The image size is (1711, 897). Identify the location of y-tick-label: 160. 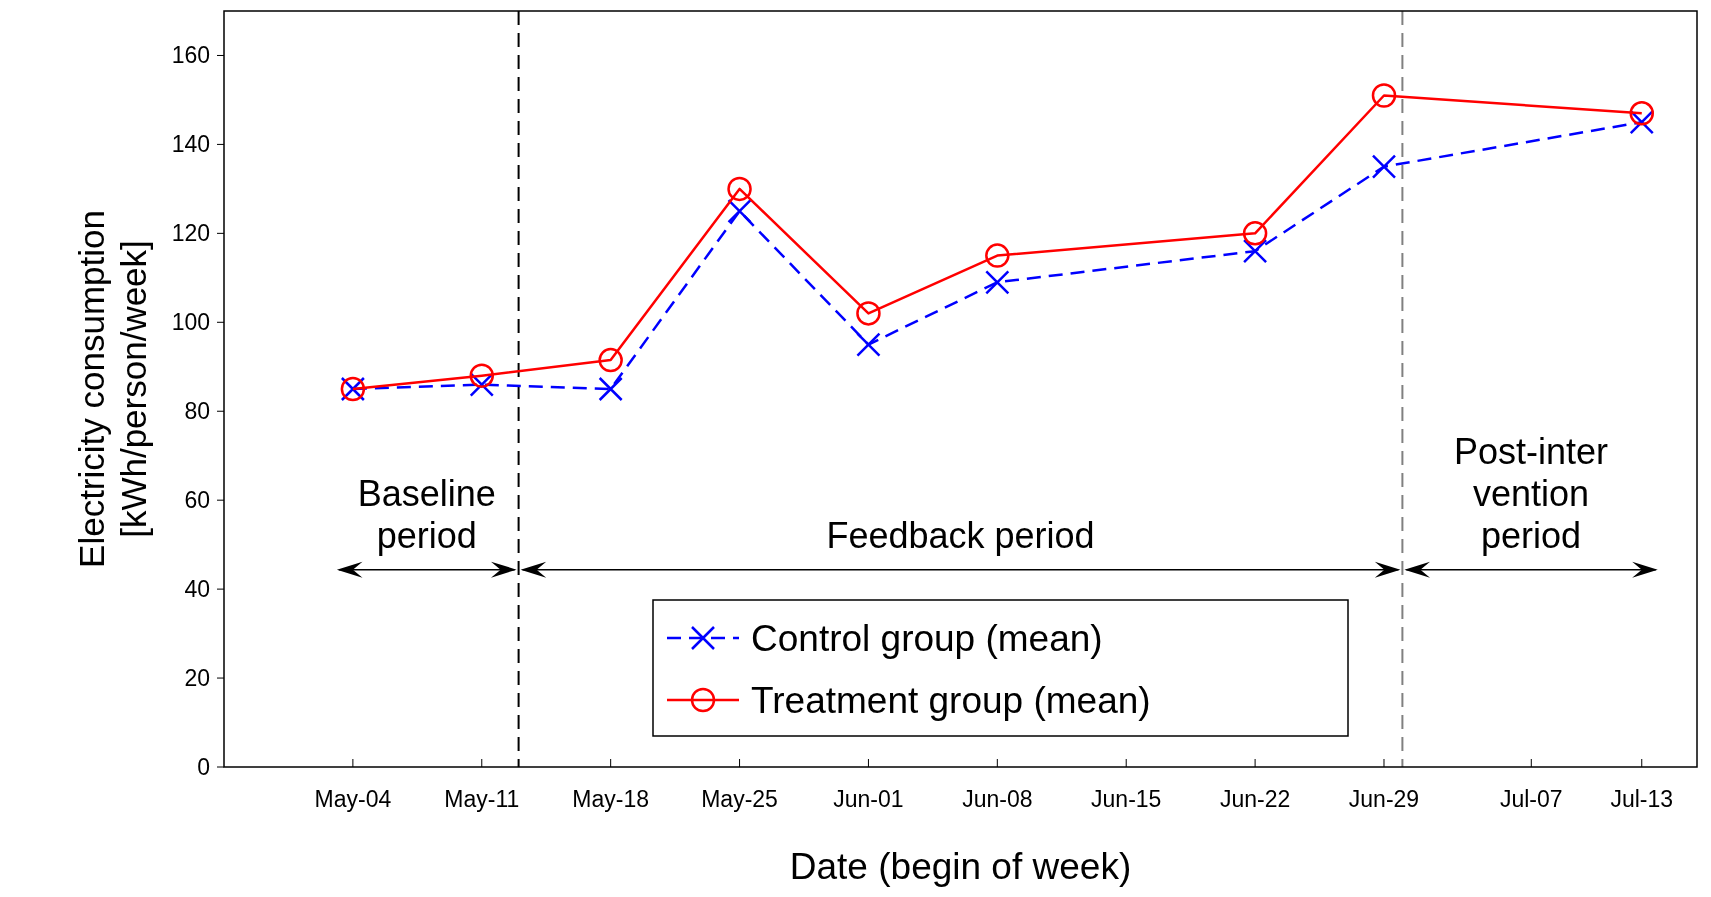
(190, 55).